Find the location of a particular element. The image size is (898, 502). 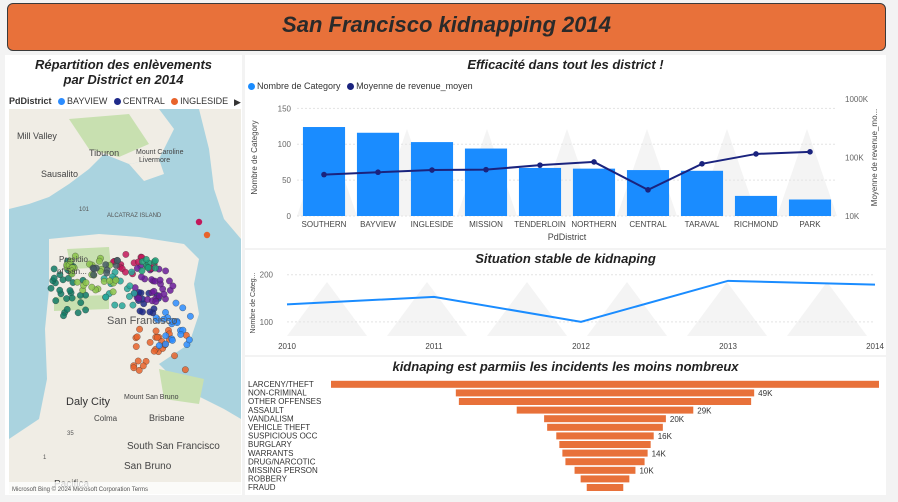

legend-dot-count is located at coordinates (251, 86).